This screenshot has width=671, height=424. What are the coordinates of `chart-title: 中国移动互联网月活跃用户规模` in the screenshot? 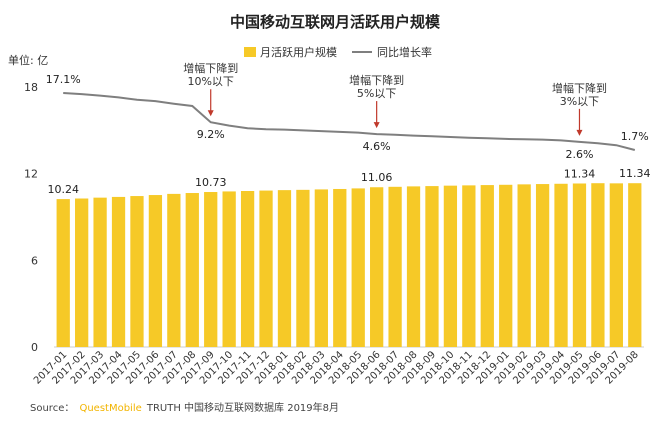 It's located at (335, 22).